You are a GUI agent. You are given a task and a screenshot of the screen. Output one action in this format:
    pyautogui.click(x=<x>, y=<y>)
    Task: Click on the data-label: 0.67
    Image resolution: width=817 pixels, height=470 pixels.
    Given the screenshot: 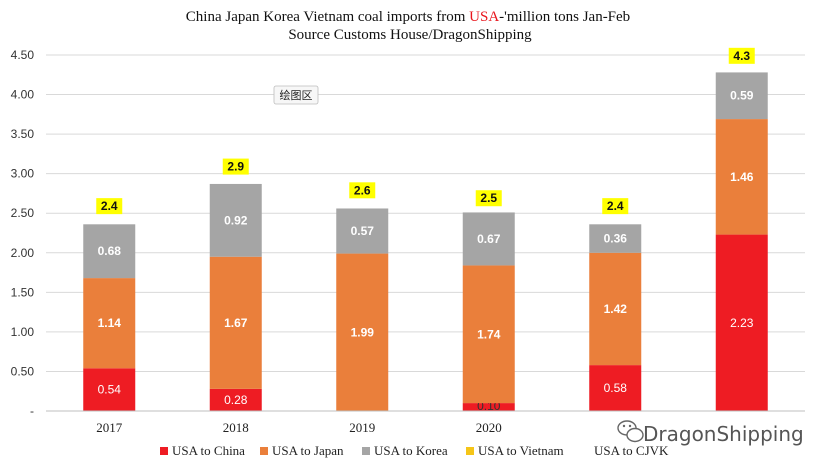 What is the action you would take?
    pyautogui.click(x=489, y=239)
    